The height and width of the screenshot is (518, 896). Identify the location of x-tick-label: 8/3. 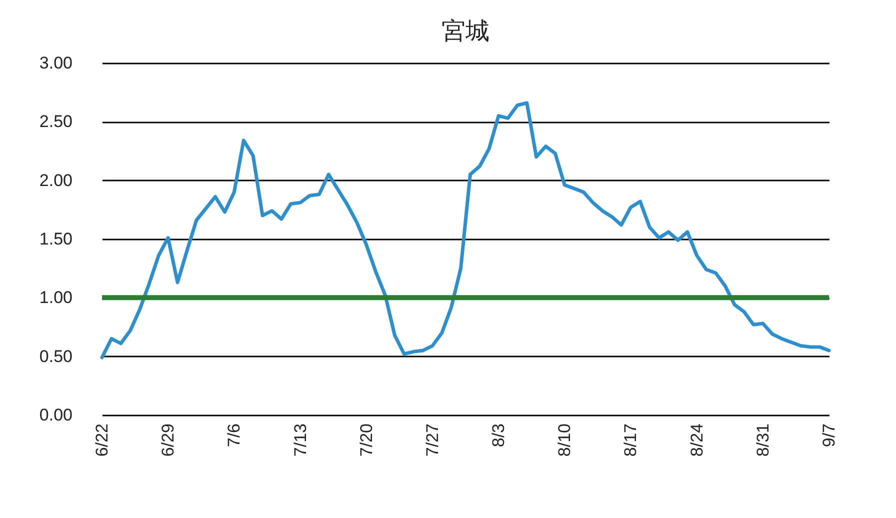
(498, 436).